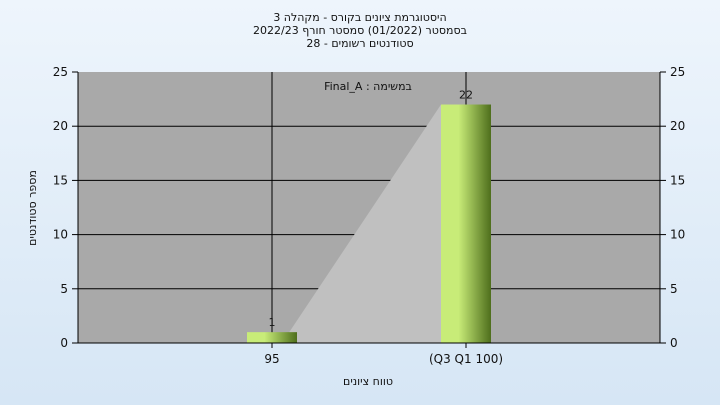 This screenshot has width=720, height=405. Describe the element at coordinates (60, 180) in the screenshot. I see `y-tick-label: 15` at that location.